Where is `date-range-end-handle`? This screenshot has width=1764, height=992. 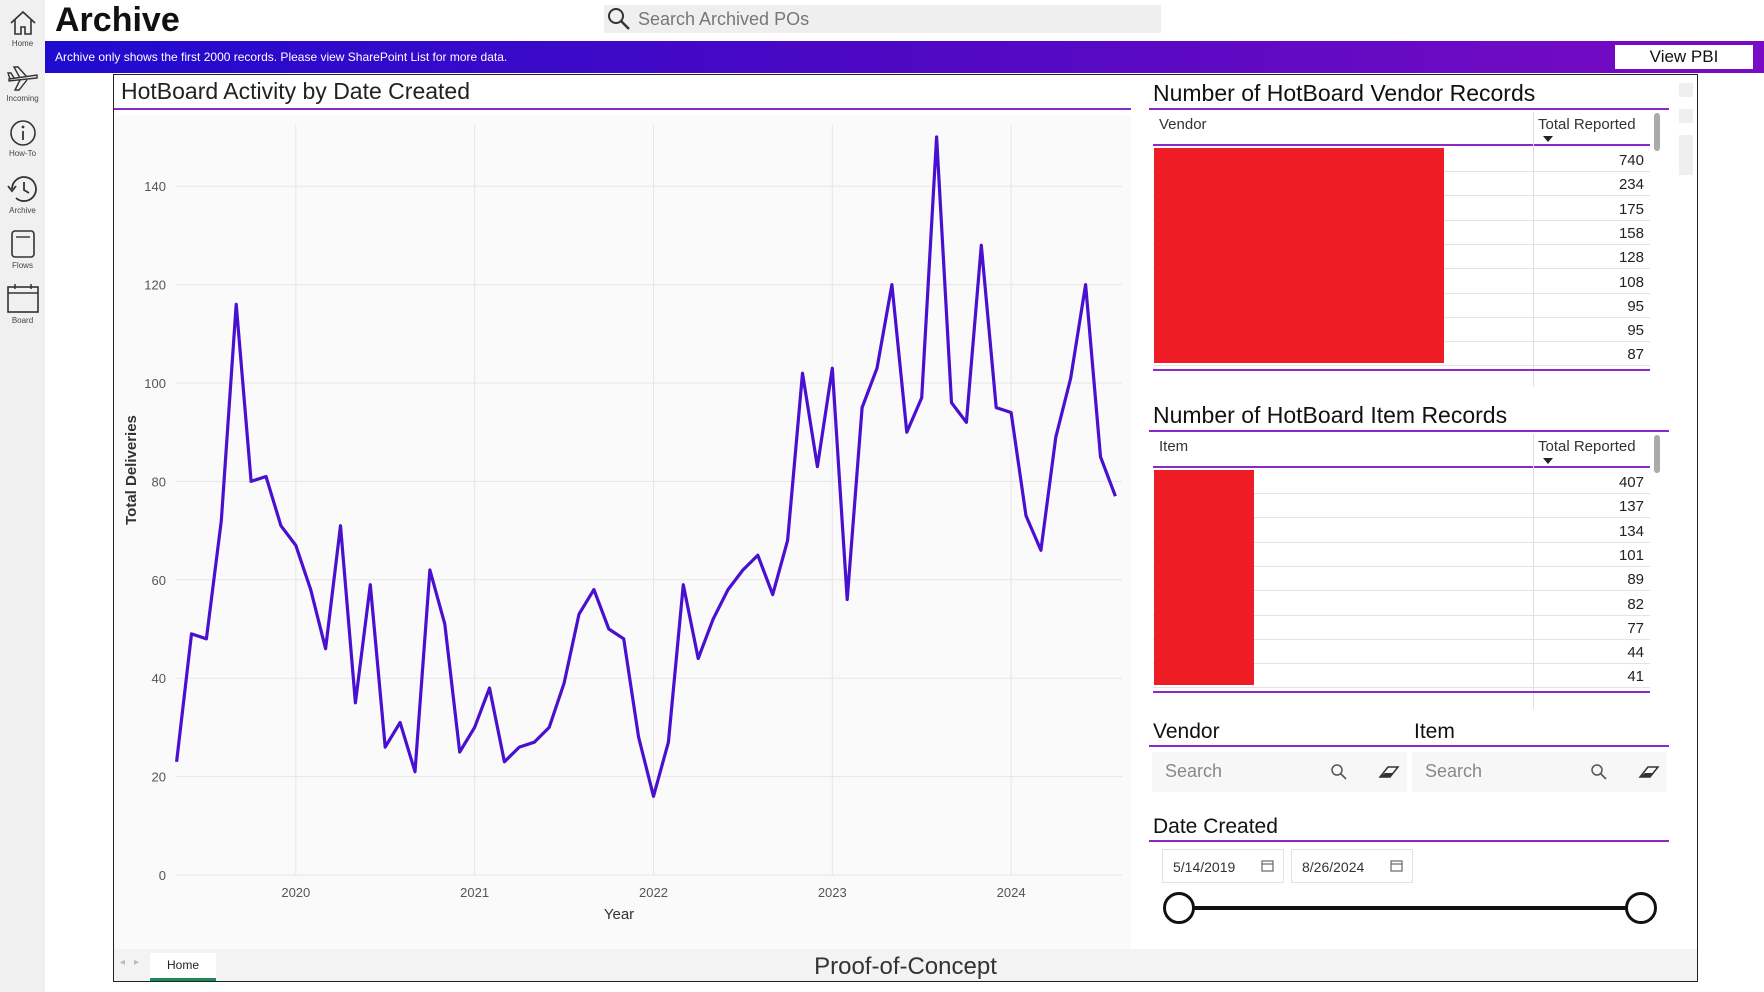
date-range-end-handle is located at coordinates (1641, 908).